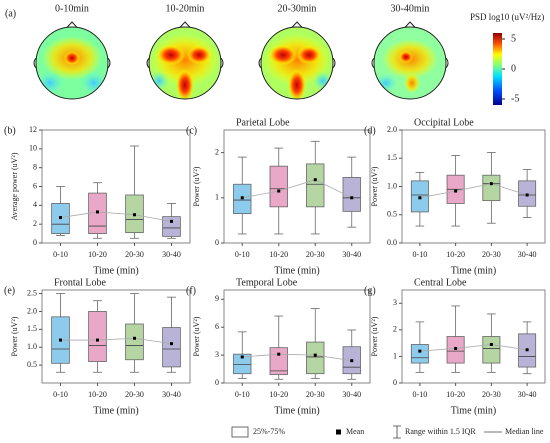  I want to click on panel-label: (d), so click(370, 130).